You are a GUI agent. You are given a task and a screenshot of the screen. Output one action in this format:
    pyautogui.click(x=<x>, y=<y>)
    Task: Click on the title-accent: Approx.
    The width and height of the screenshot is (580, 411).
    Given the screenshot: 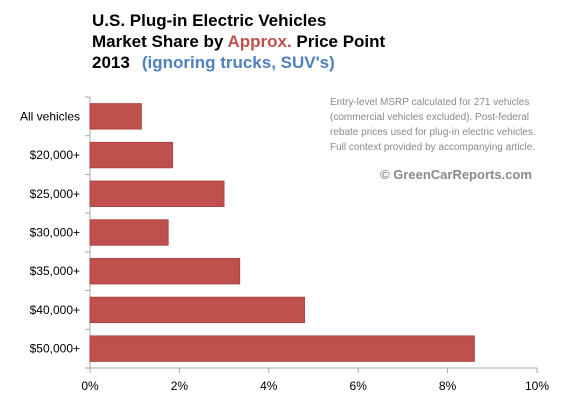 What is the action you would take?
    pyautogui.click(x=259, y=41)
    